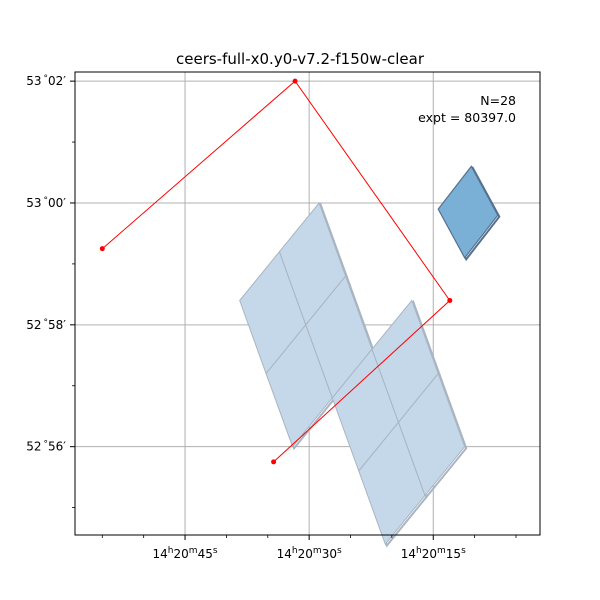 Image resolution: width=600 pixels, height=600 pixels. I want to click on x-tick-label: 14h20m45s, so click(185, 553).